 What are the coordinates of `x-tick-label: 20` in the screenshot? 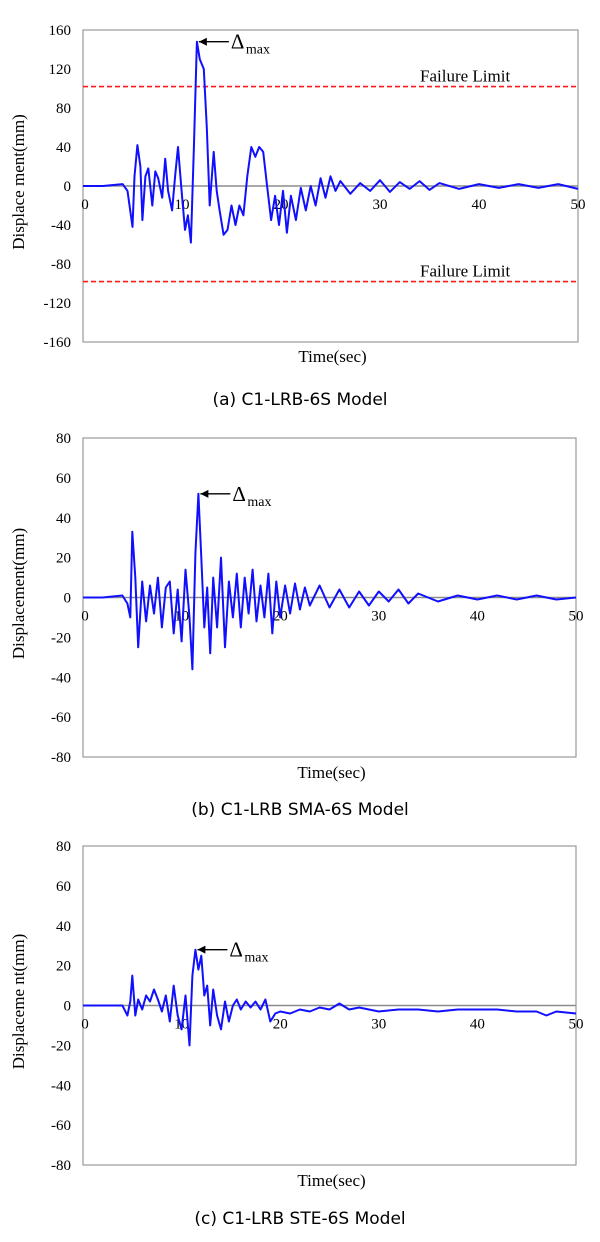 It's located at (280, 1025).